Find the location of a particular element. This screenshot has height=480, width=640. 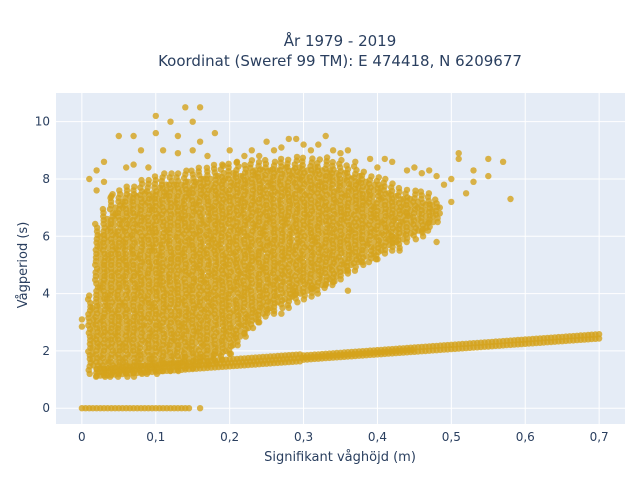

y-axis-ticks: 0 2 4 6 8 10 is located at coordinates (42, 265).